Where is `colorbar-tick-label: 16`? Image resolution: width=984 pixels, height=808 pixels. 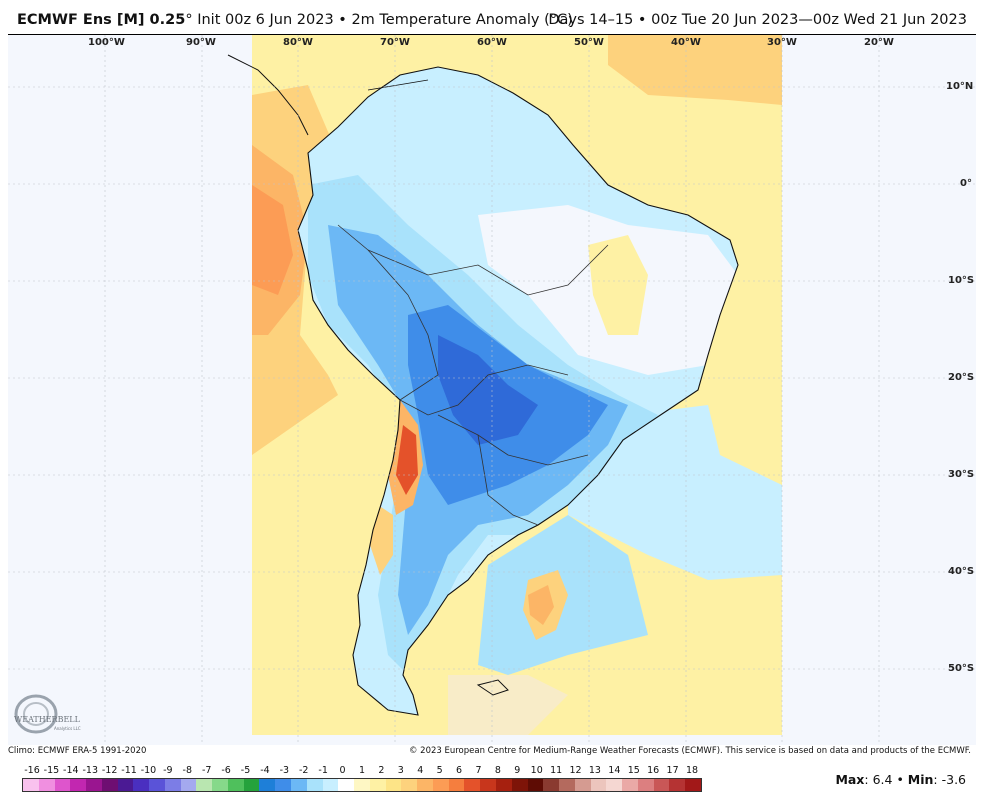 colorbar-tick-label: 16 is located at coordinates (653, 770).